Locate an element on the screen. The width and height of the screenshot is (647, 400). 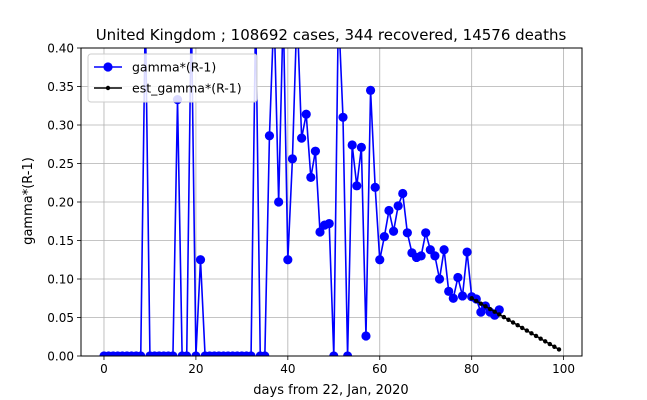
y-tick-label: 0.35 is located at coordinates (60, 87).